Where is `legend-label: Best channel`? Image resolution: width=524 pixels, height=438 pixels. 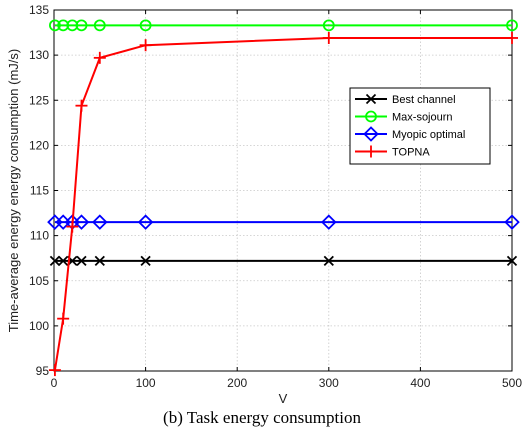 legend-label: Best channel is located at coordinates (424, 100).